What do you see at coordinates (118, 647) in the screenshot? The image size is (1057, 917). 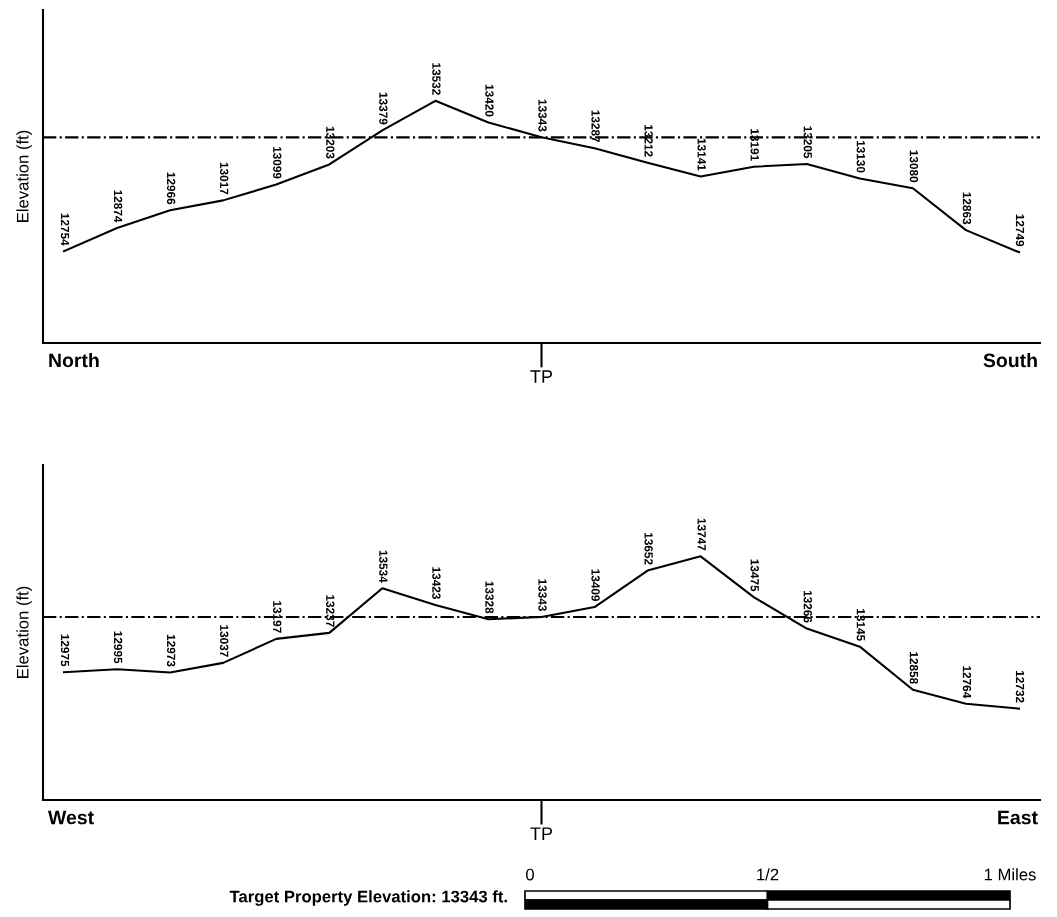 I see `data-label: 12995` at bounding box center [118, 647].